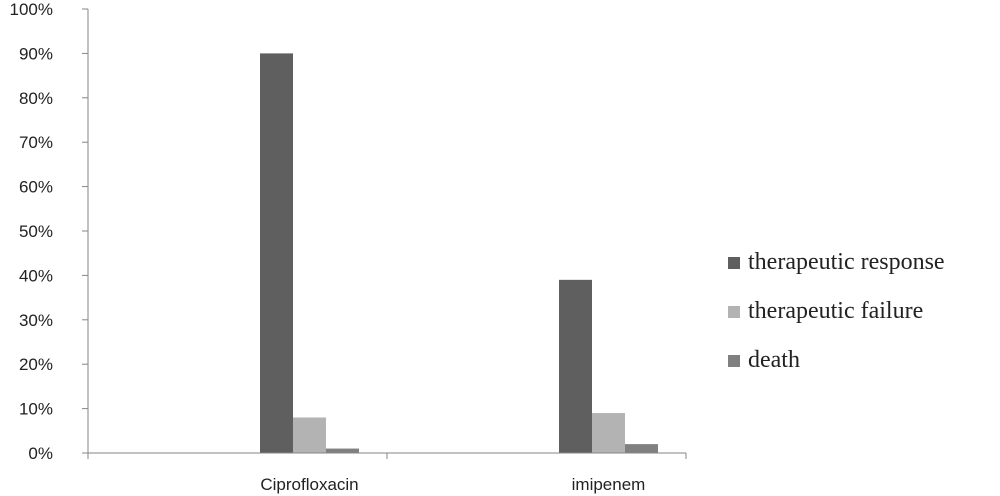 This screenshot has width=1000, height=496. I want to click on bar-death-imipenem, so click(641, 448).